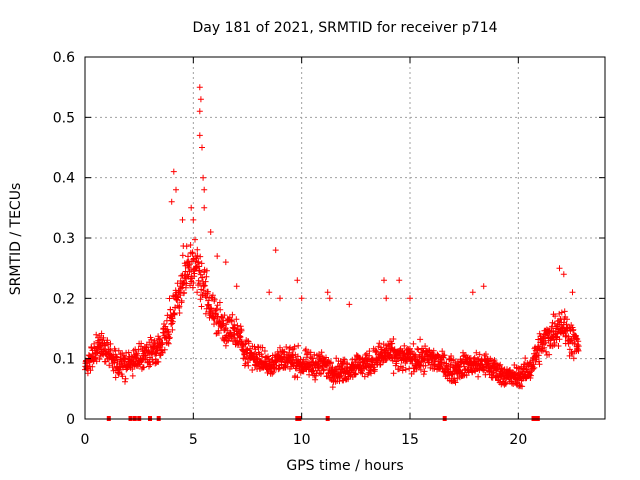  Describe the element at coordinates (410, 440) in the screenshot. I see `x-tick-label: 15` at that location.